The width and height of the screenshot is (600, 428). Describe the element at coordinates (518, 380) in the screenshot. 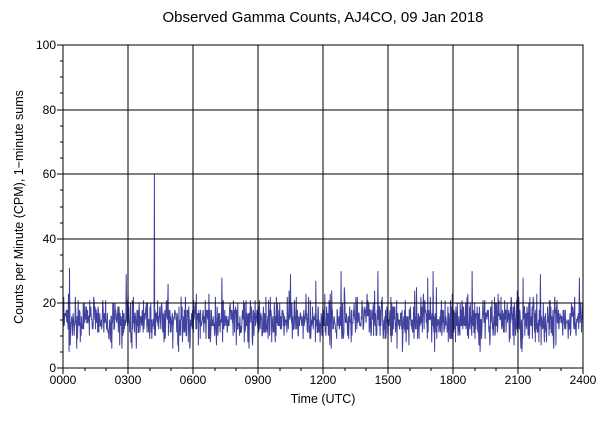

I see `x-tick-label: 2100` at that location.